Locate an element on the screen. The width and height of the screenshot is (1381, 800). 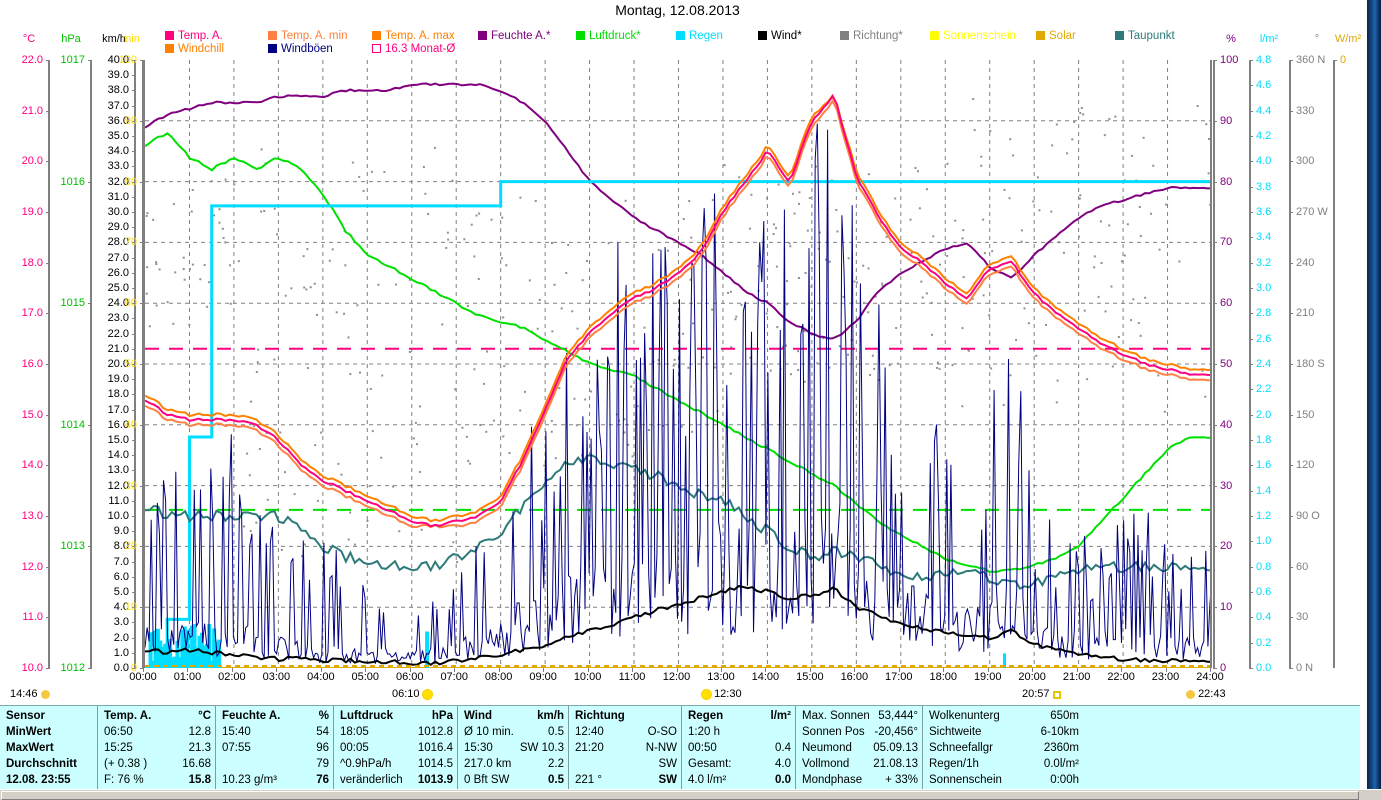
legend-item-temp-a-min: Temp. A. min is located at coordinates (307, 36).